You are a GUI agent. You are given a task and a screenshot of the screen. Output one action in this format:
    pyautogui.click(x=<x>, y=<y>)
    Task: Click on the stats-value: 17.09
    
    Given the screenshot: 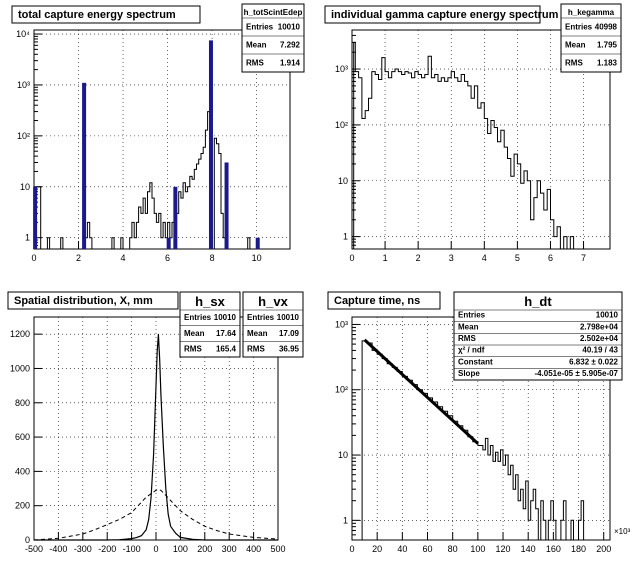 What is the action you would take?
    pyautogui.click(x=289, y=333)
    